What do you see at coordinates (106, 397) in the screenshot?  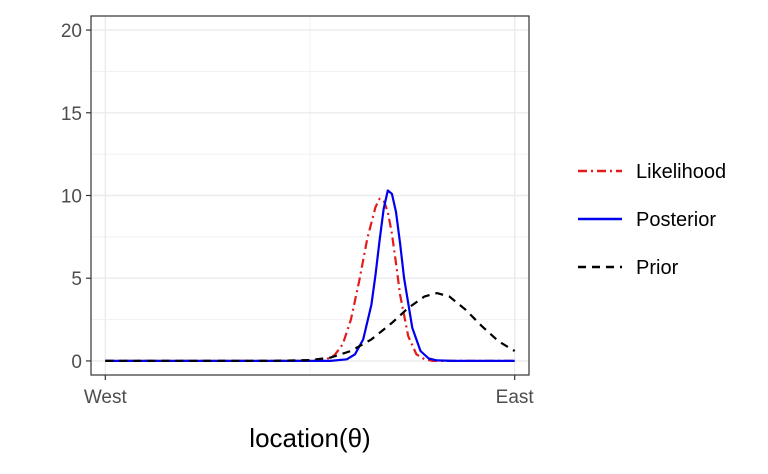 I see `x-tick-label: West` at bounding box center [106, 397].